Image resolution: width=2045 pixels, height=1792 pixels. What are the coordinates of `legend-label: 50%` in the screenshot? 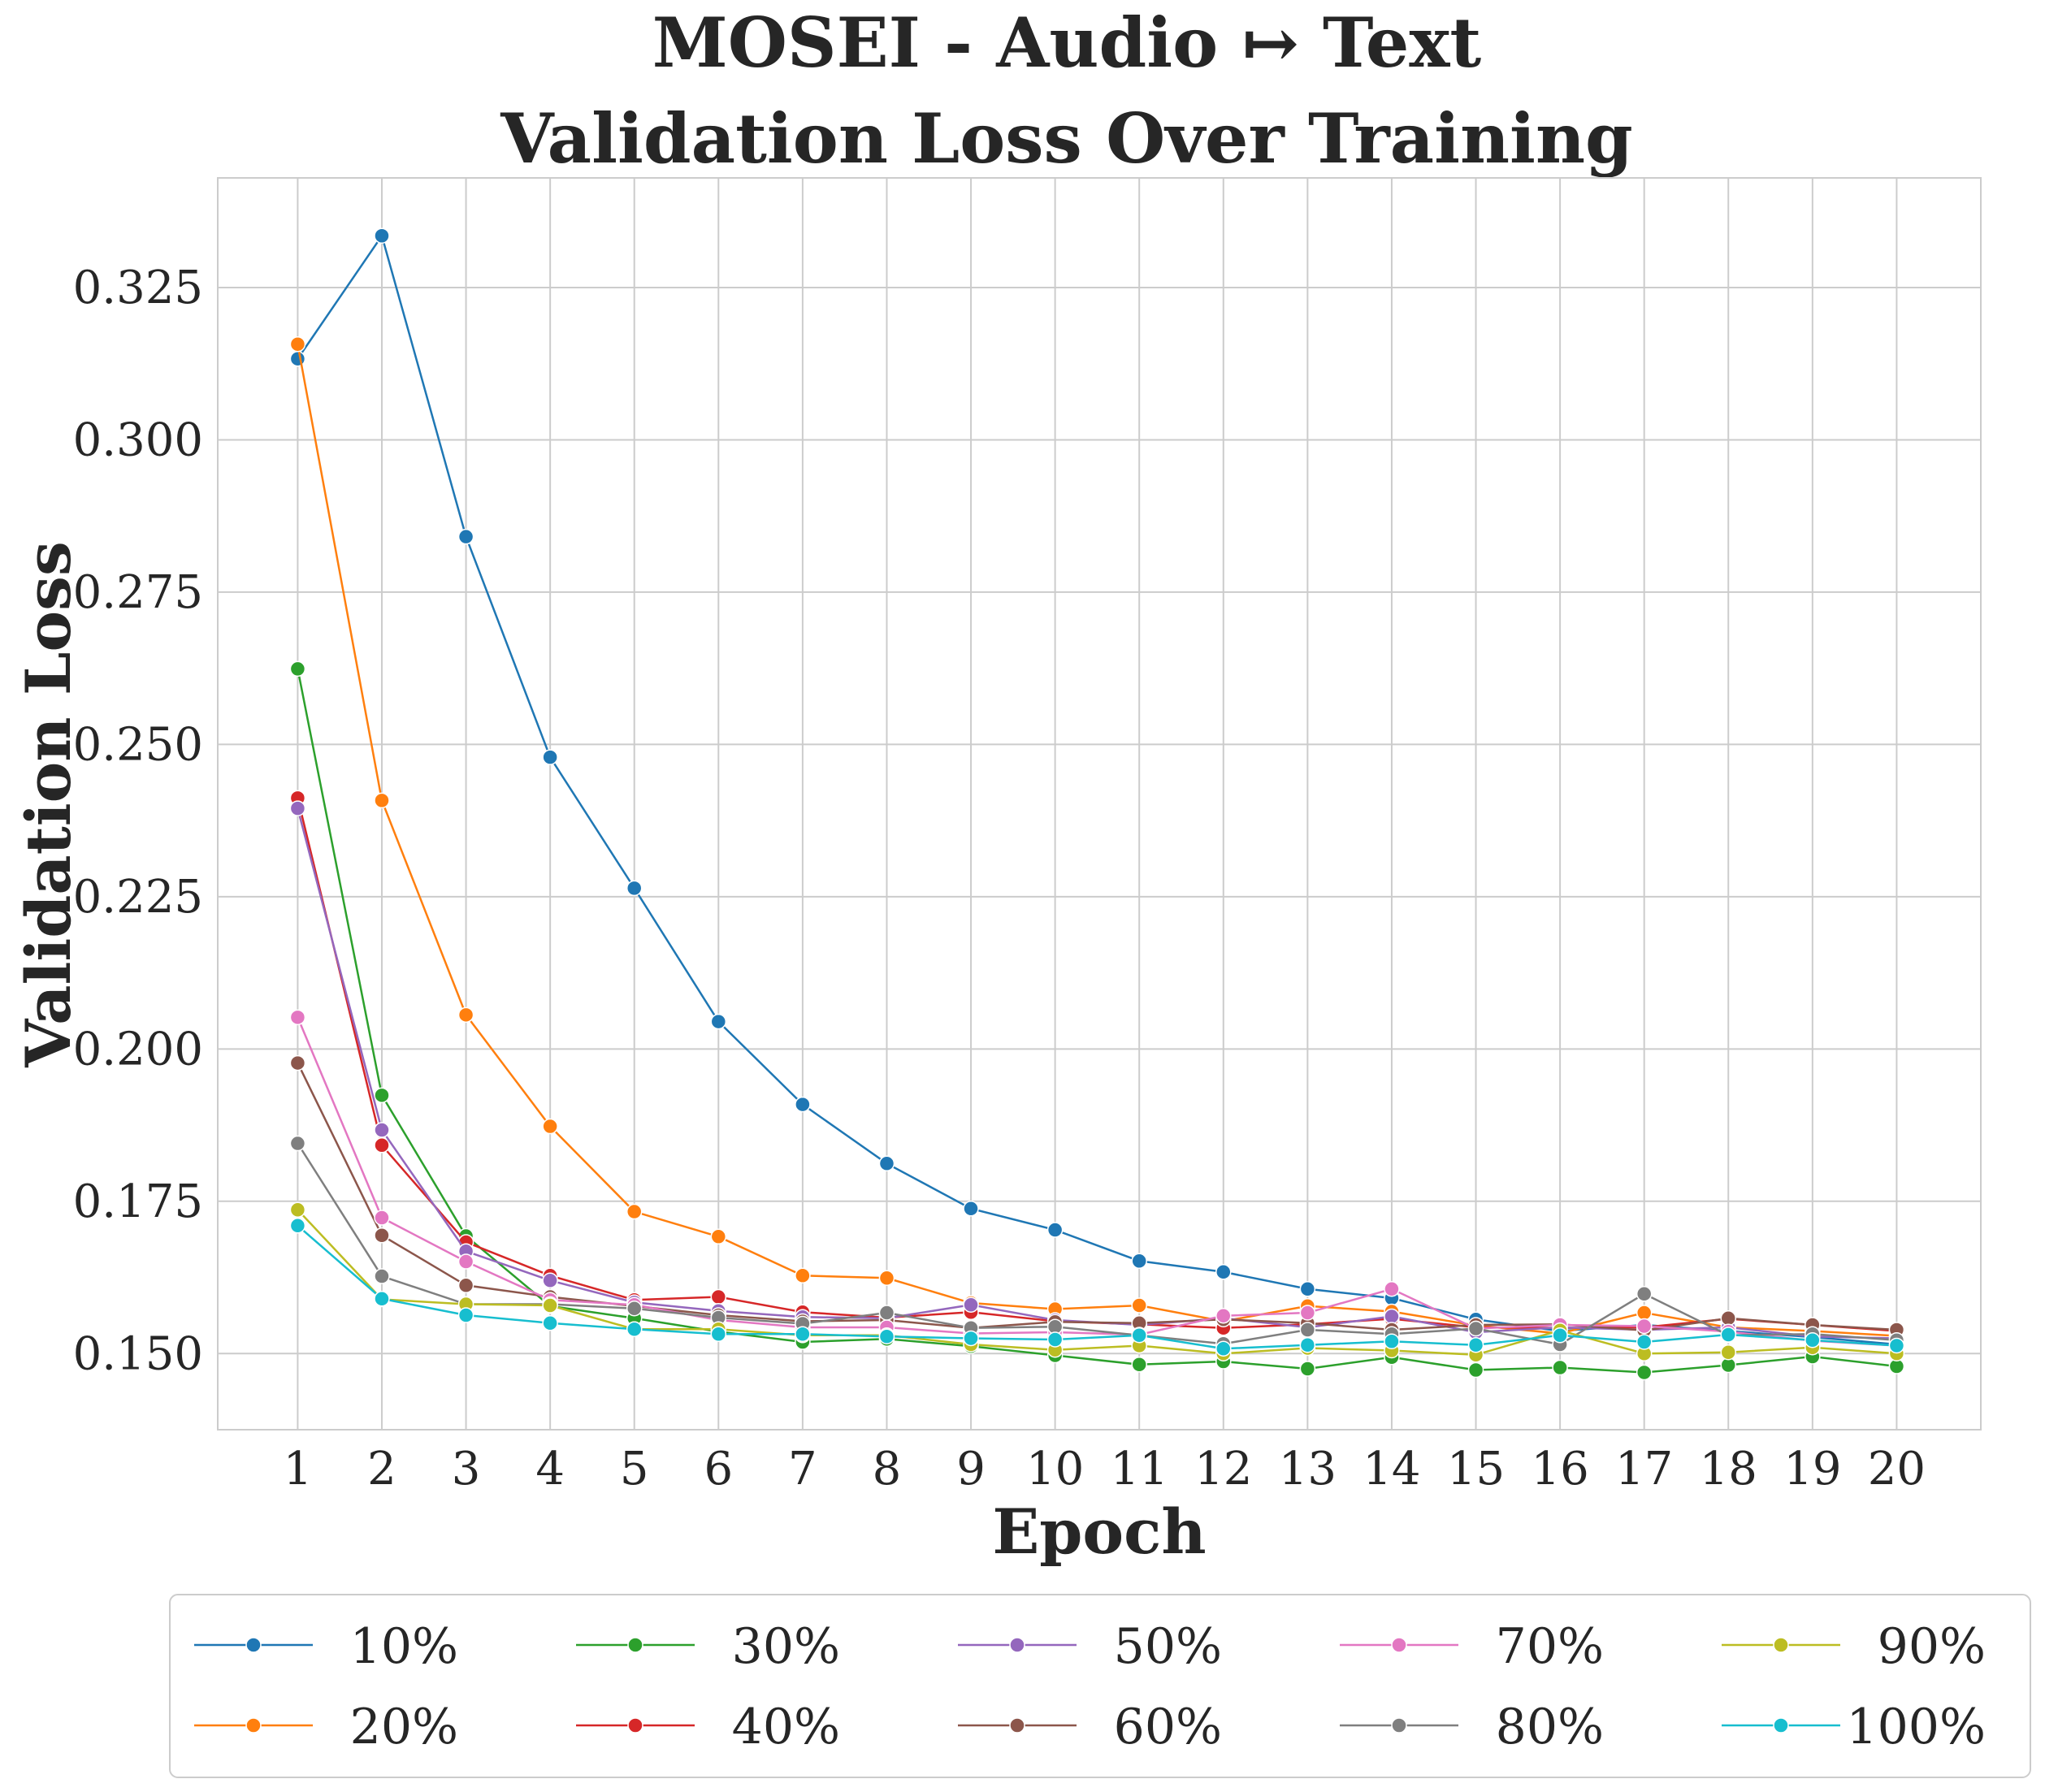 It's located at (1168, 1646).